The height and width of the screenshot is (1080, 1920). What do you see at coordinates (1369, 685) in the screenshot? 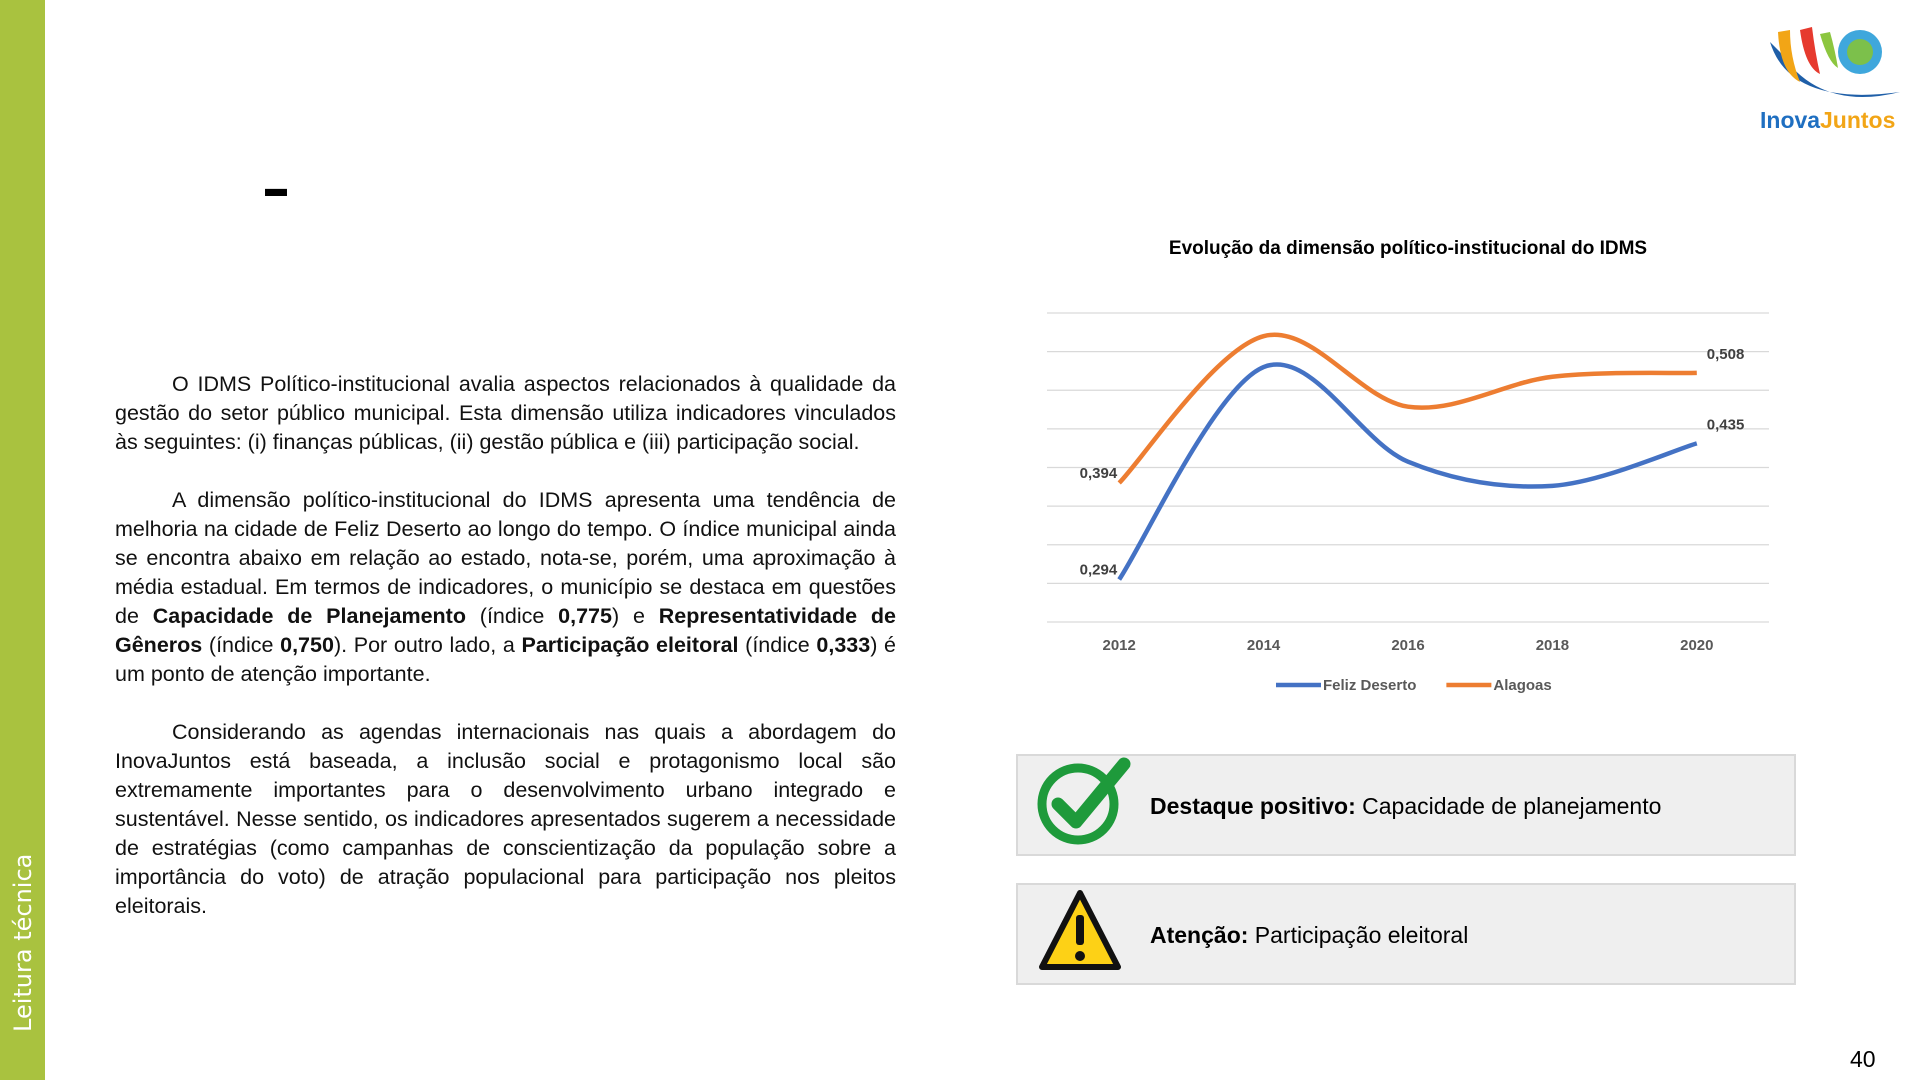
I see `legend-label: Feliz Deserto` at bounding box center [1369, 685].